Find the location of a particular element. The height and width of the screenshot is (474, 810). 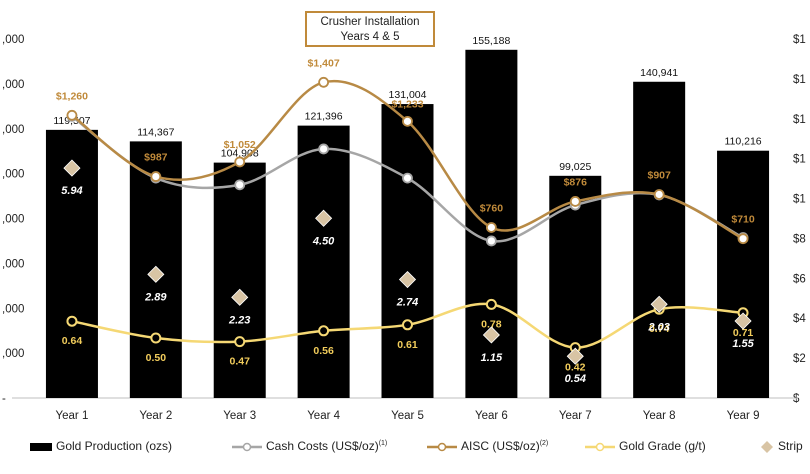

annotation-line-2: Years 4 & 5 is located at coordinates (370, 37).